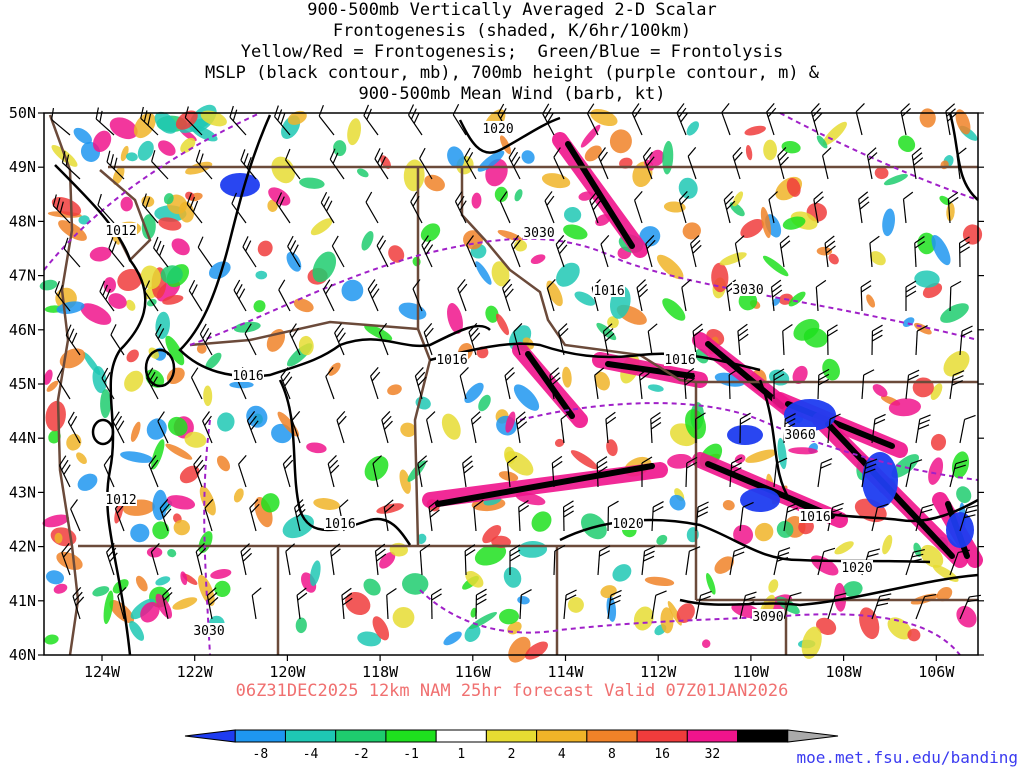 The image size is (1024, 768). What do you see at coordinates (22, 438) in the screenshot?
I see `lat-label: 44N` at bounding box center [22, 438].